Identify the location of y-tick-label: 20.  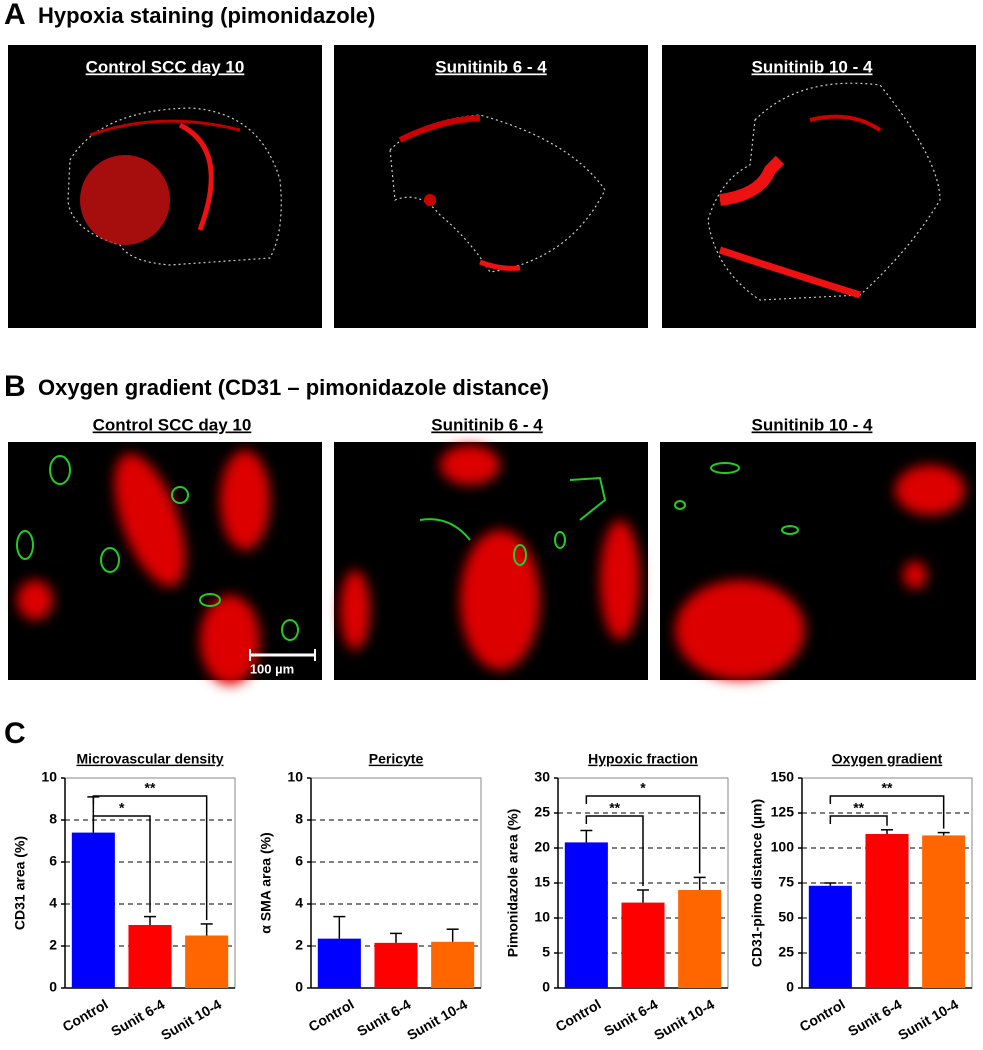
(542, 847).